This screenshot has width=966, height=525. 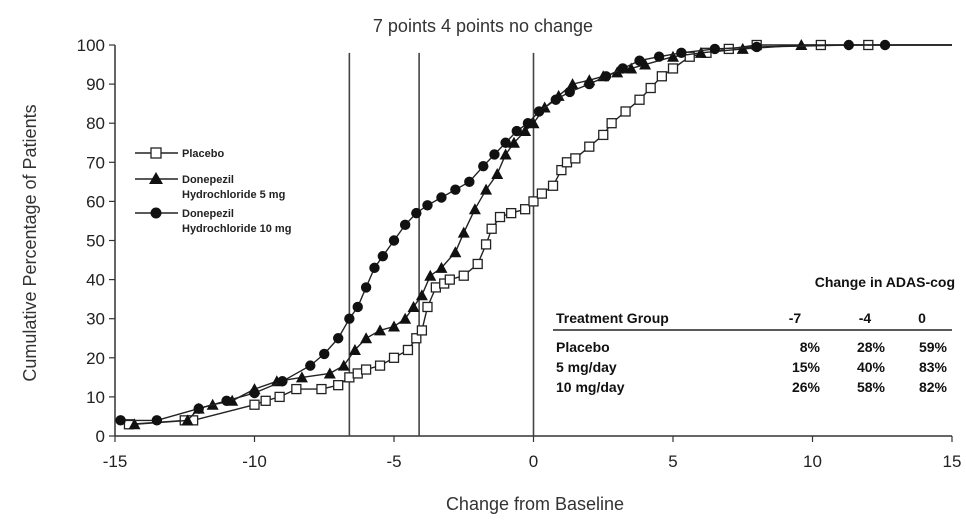 I want to click on legend-label: Donepezil, so click(x=208, y=214).